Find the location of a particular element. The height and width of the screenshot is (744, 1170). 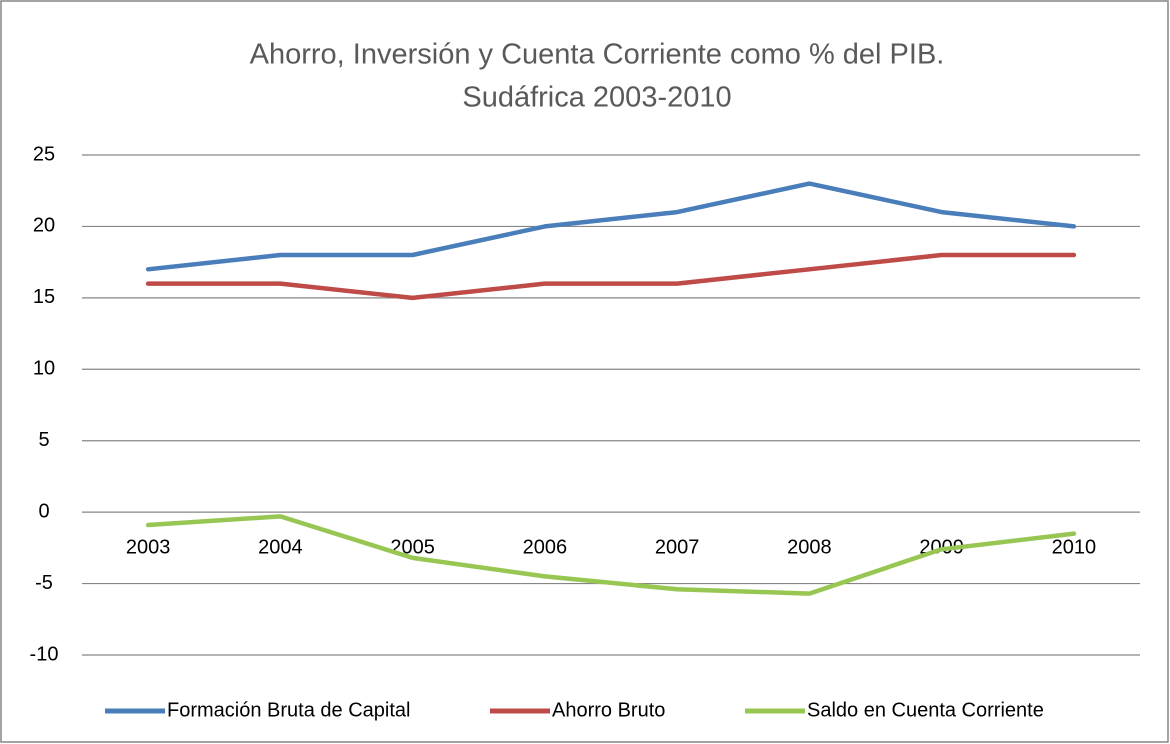

y-tick-label: 5 is located at coordinates (43, 440).